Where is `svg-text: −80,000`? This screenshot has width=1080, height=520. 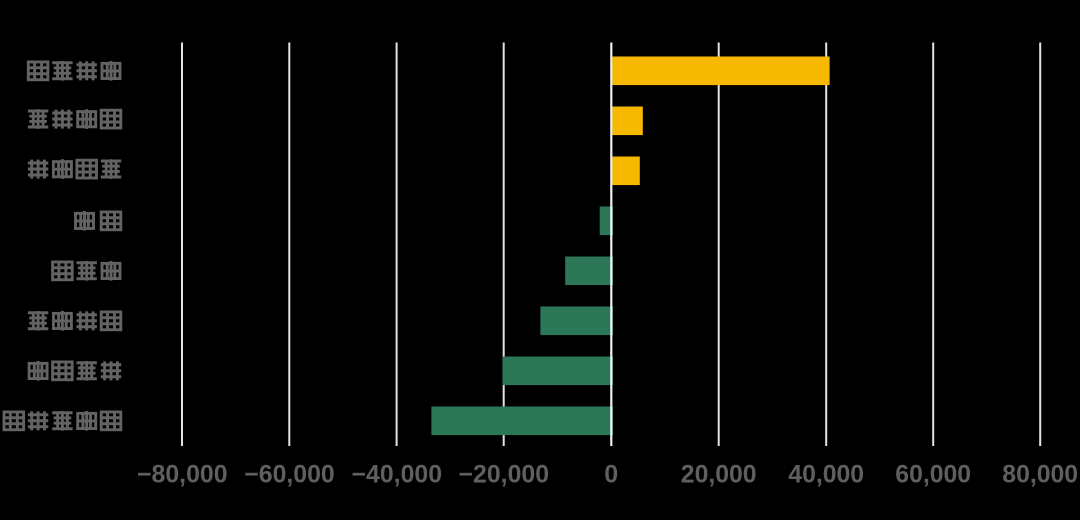 svg-text: −80,000 is located at coordinates (182, 474).